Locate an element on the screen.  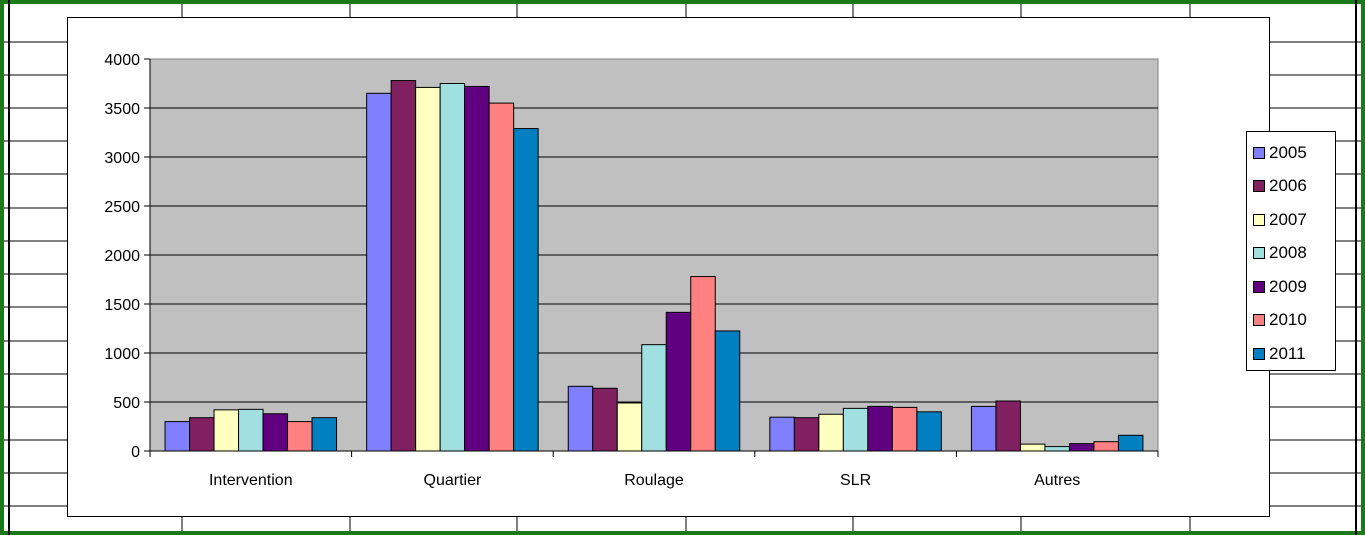
legend-item-2005: 2005 is located at coordinates (1294, 153).